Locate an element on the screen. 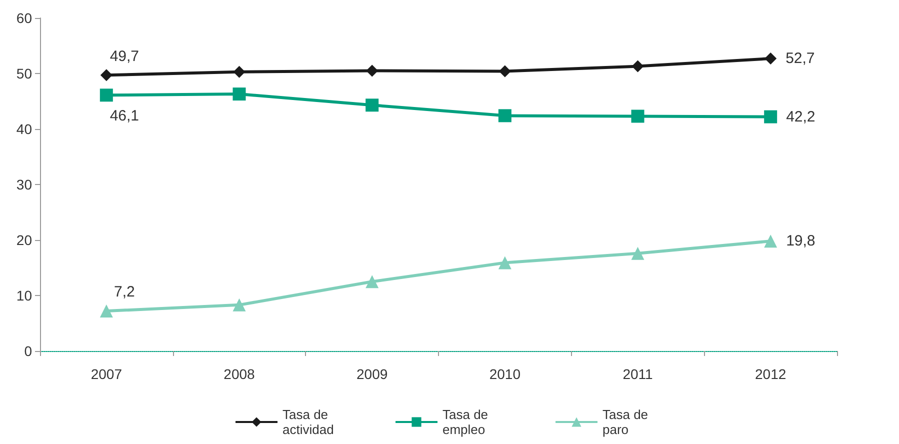 Image resolution: width=899 pixels, height=444 pixels. y-tick-label: 40 is located at coordinates (24, 129).